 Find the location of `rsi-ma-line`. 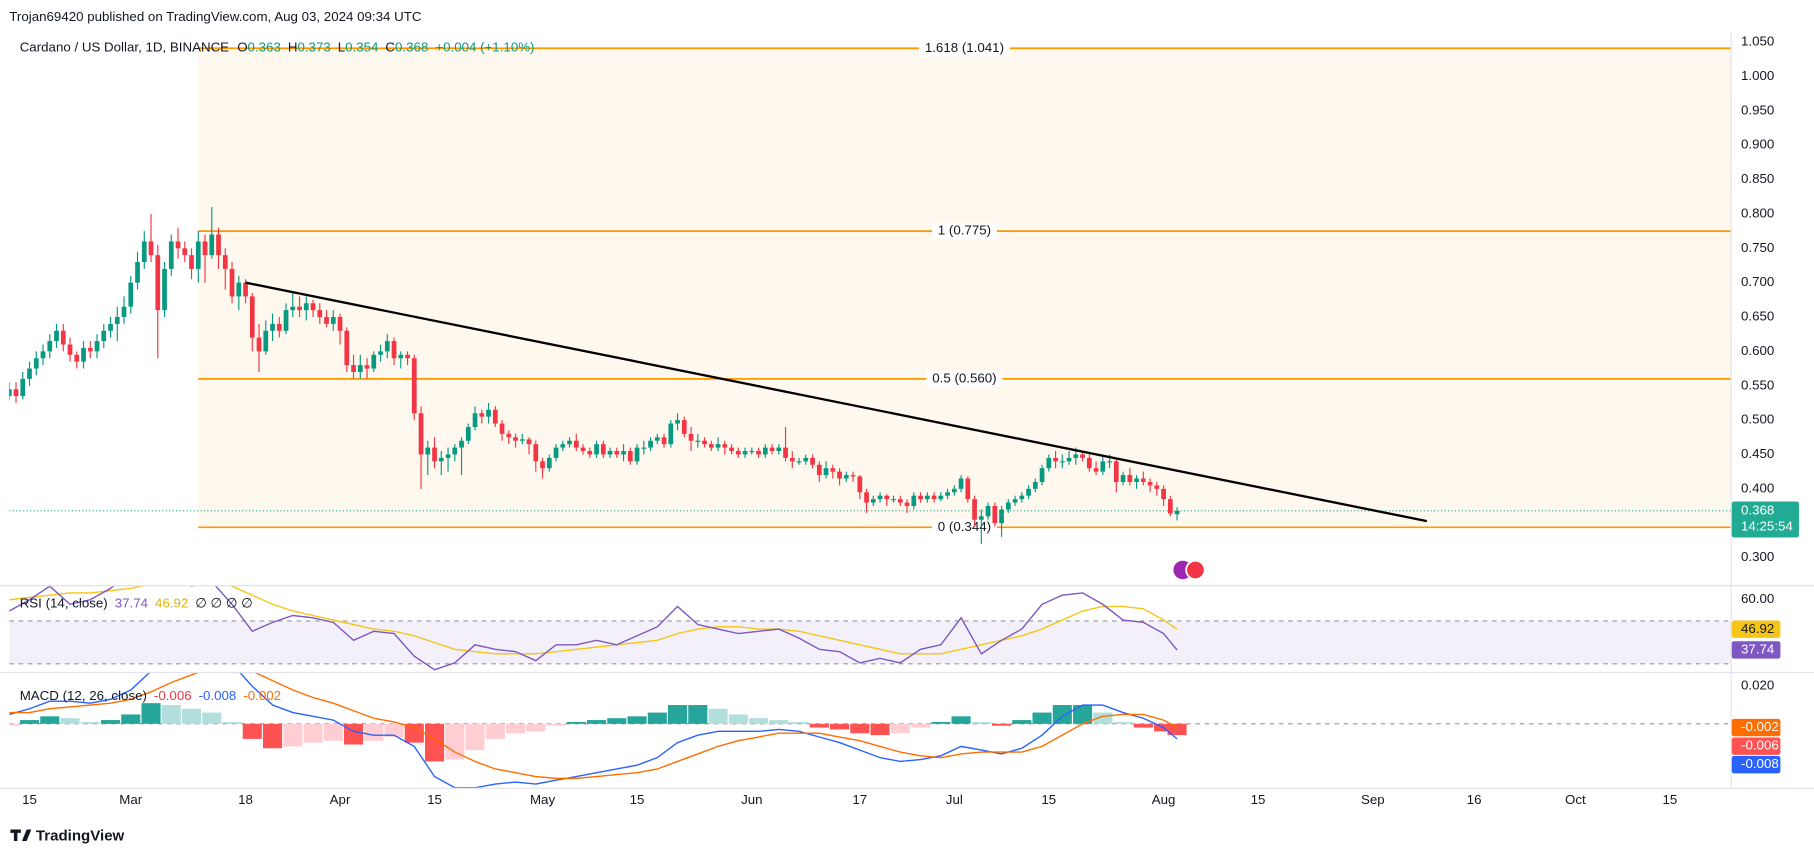

rsi-ma-line is located at coordinates (593, 620).